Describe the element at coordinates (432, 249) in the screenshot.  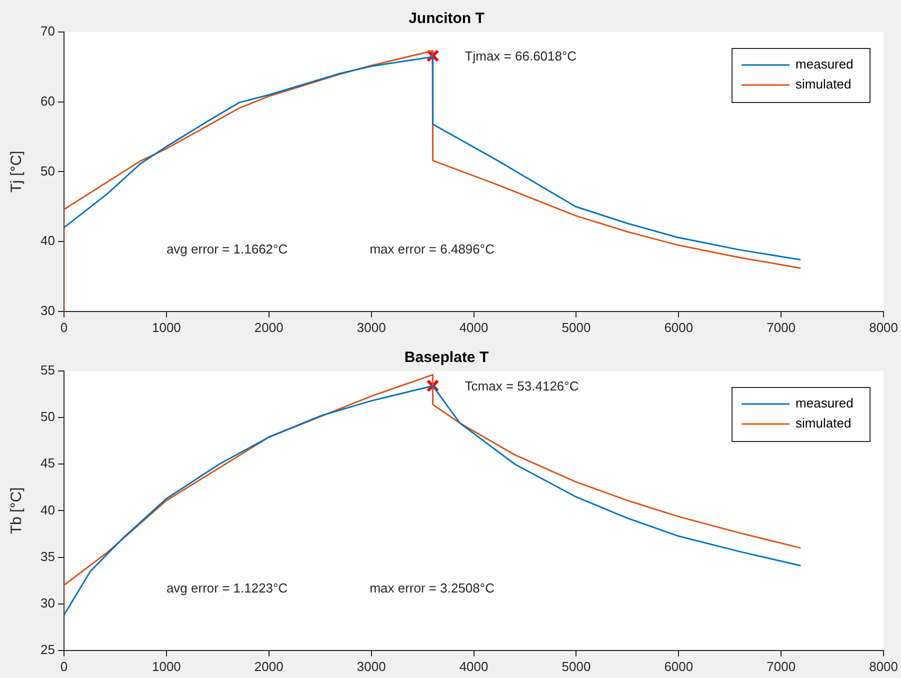
I see `annotation: max error = 6.4896°C` at that location.